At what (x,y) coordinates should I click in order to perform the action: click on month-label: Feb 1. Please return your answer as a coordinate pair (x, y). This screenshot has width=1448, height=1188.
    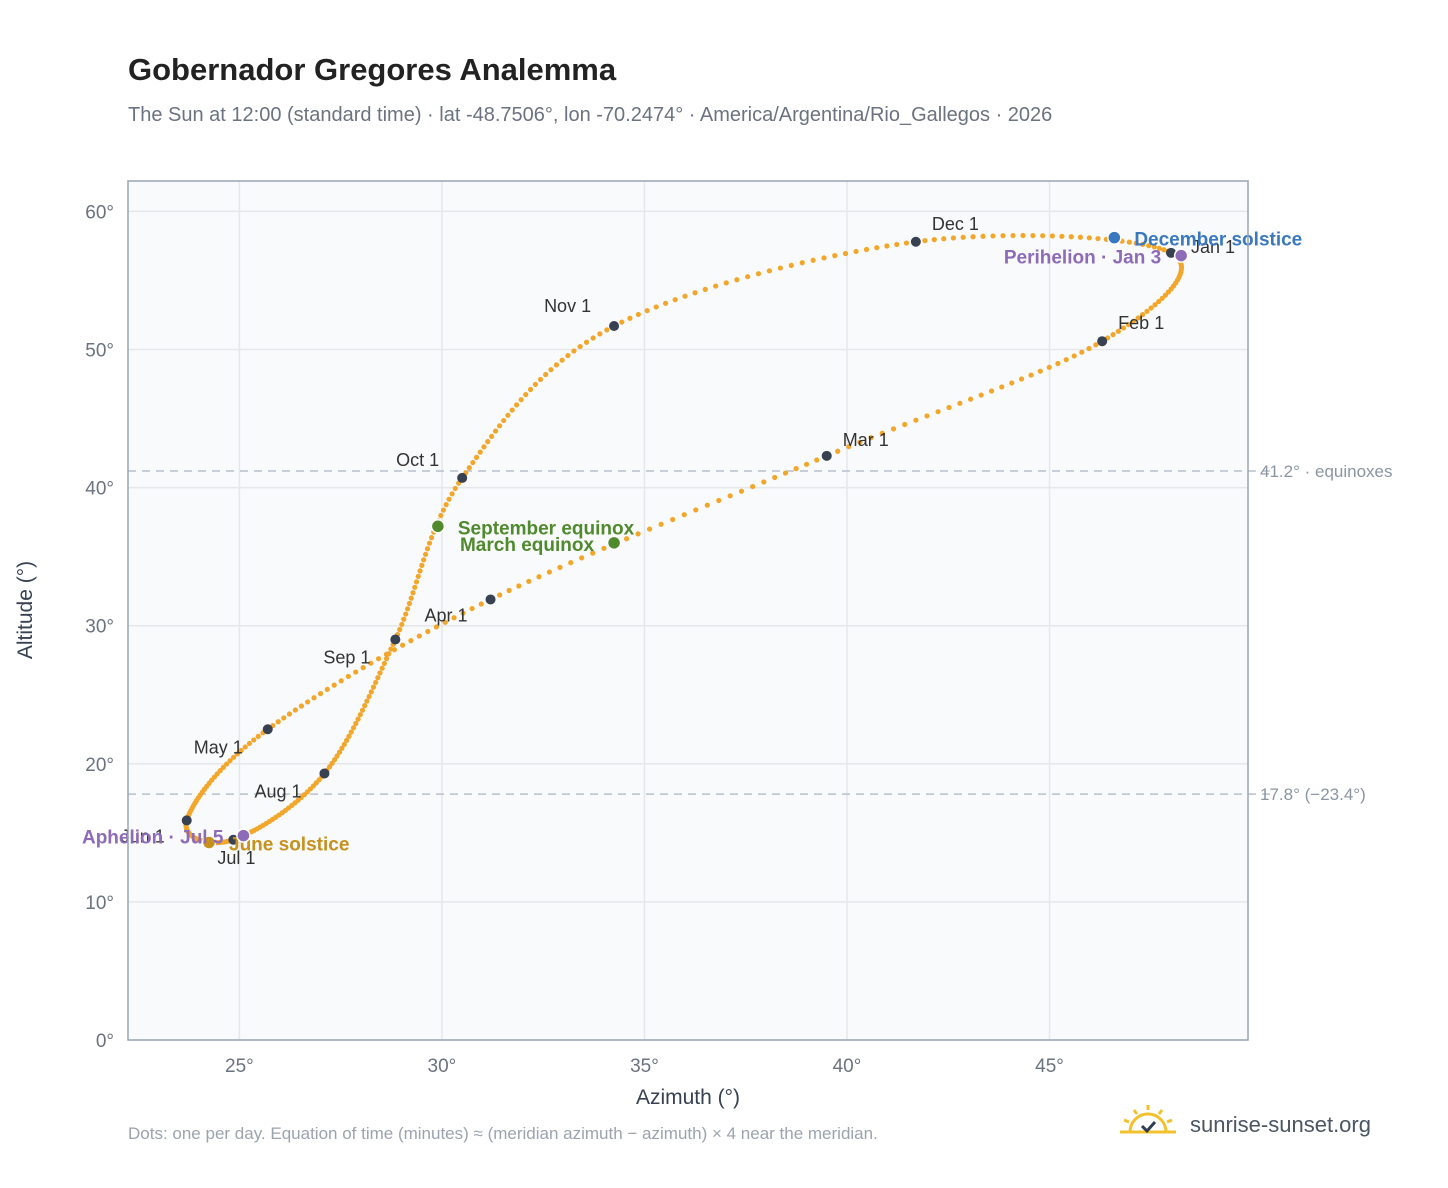
    Looking at the image, I should click on (1141, 323).